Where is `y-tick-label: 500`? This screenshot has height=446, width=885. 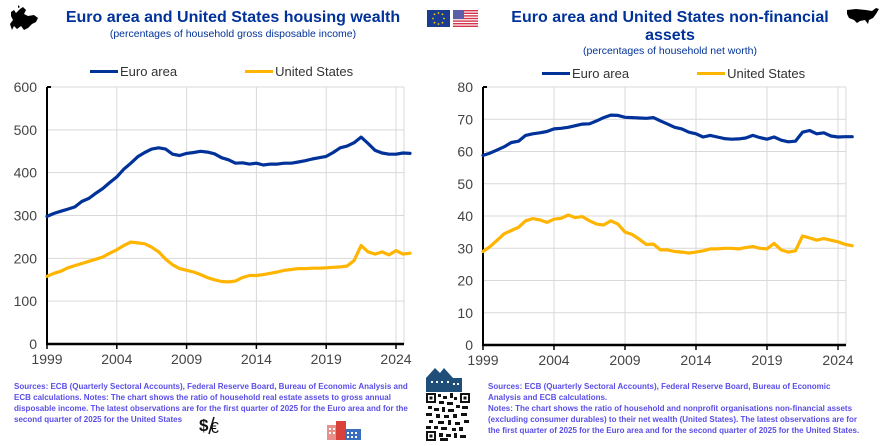 y-tick-label: 500 is located at coordinates (26, 130).